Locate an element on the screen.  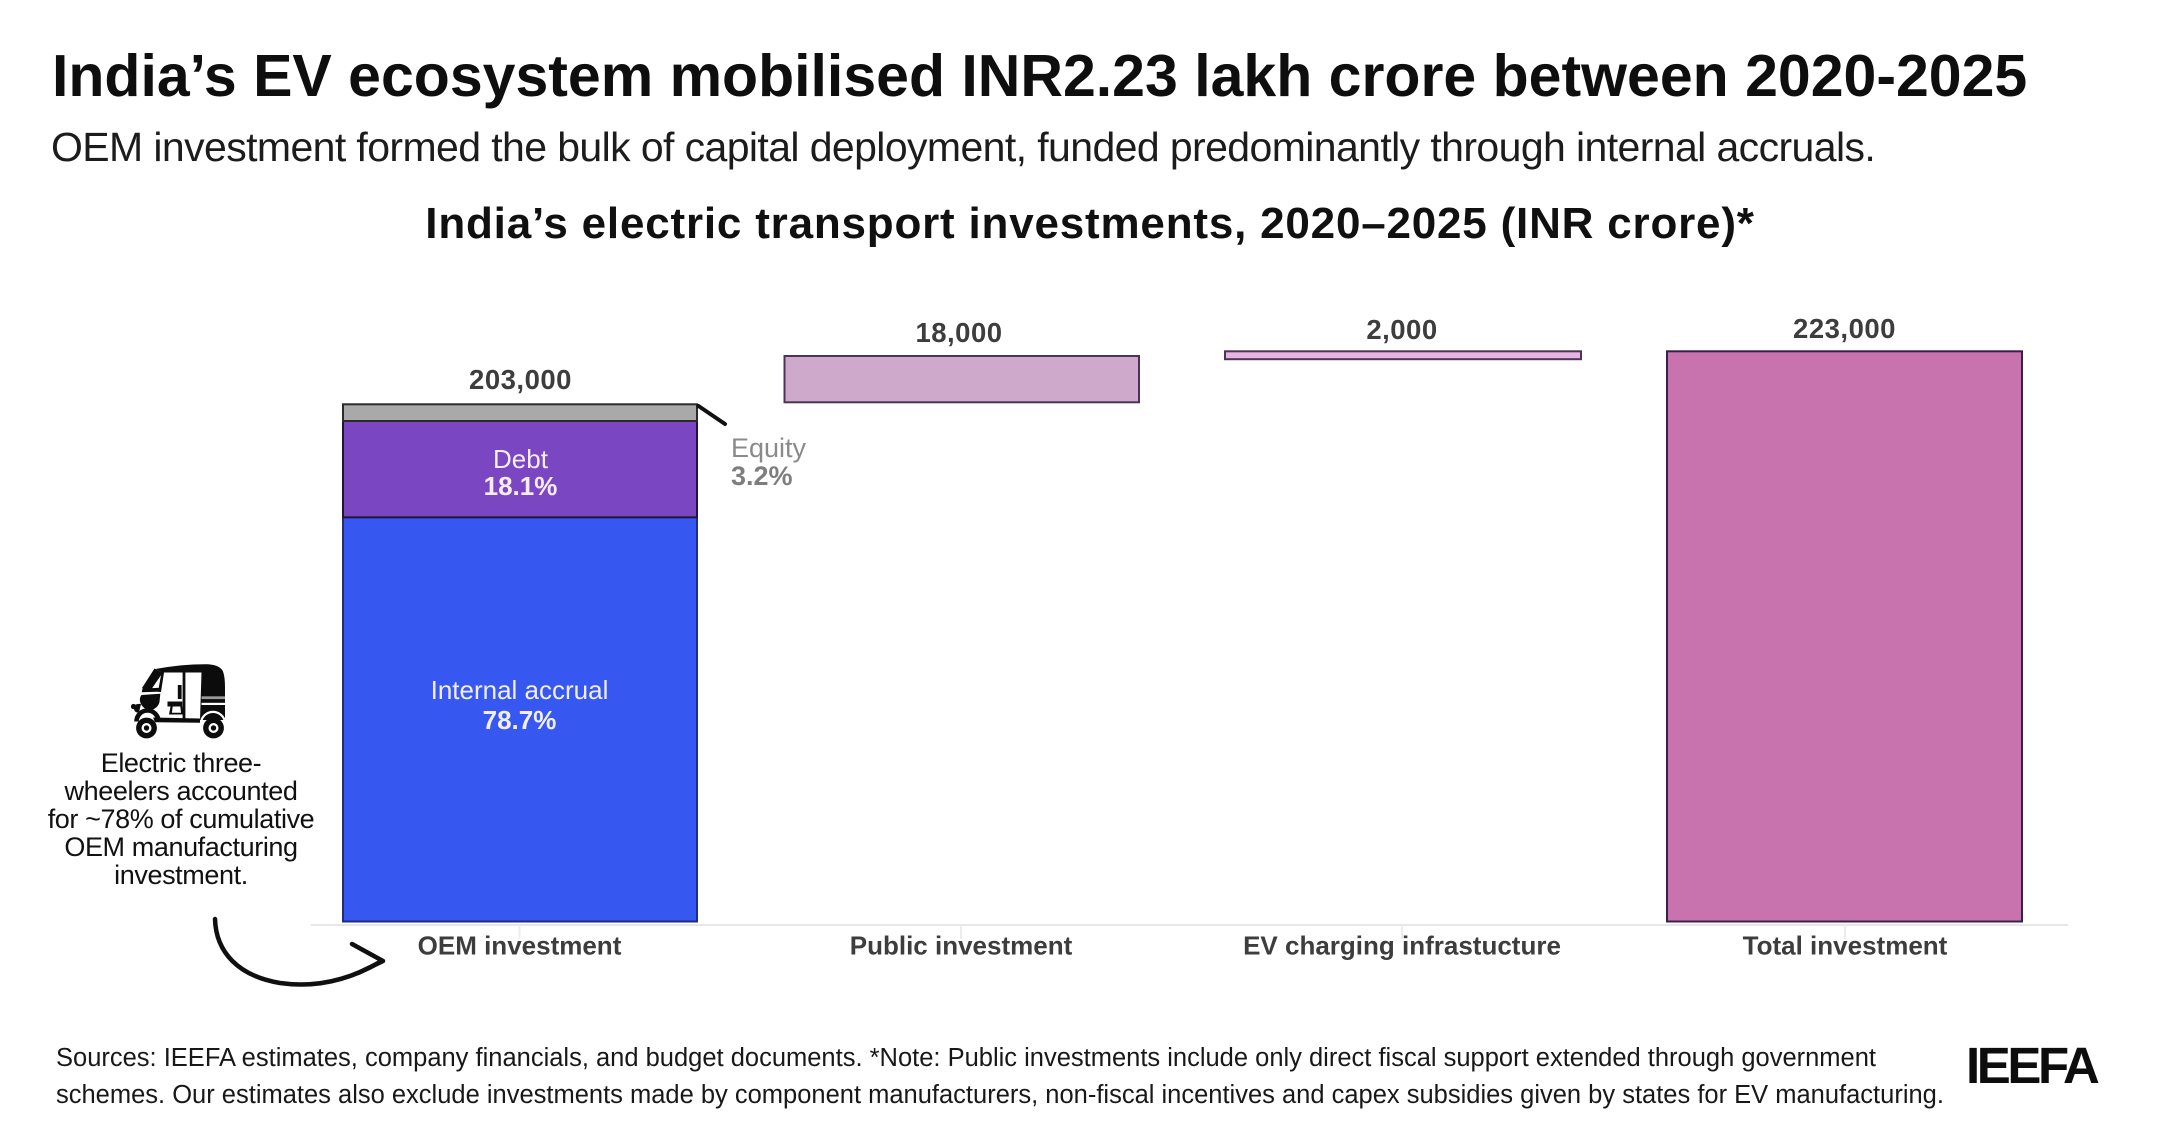
svg-text: EV charging infrastucture is located at coordinates (1402, 946).